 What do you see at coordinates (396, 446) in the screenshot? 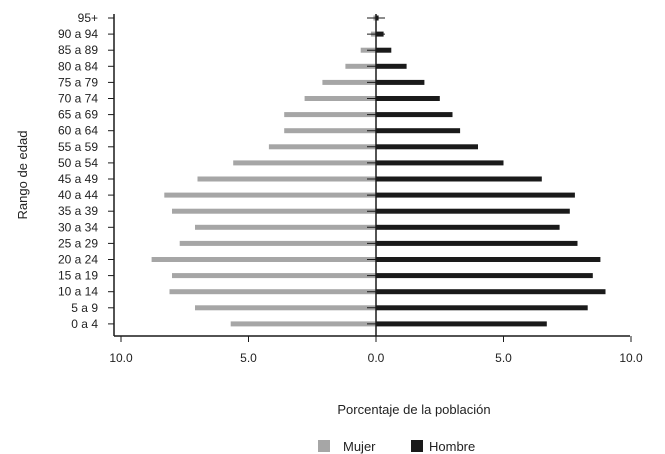
I see `legend: Mujer Hombre` at bounding box center [396, 446].